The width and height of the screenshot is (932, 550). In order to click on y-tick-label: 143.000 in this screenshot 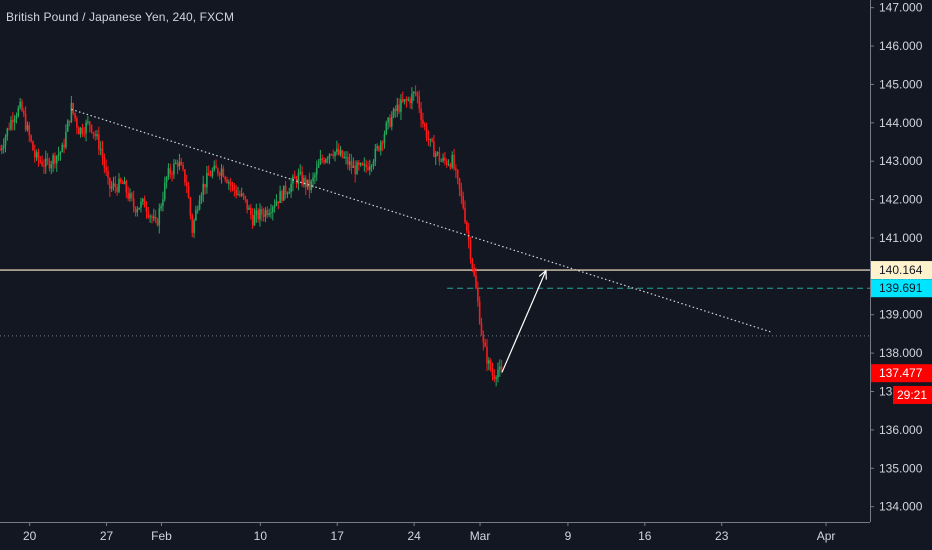, I will do `click(901, 161)`.